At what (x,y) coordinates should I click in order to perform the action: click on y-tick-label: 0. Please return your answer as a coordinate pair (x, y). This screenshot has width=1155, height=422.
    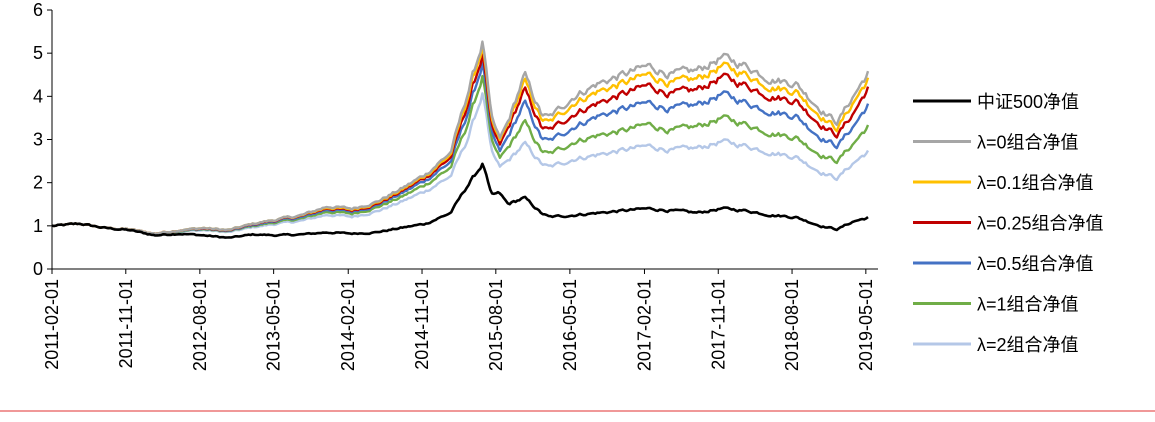
    Looking at the image, I should click on (38, 269).